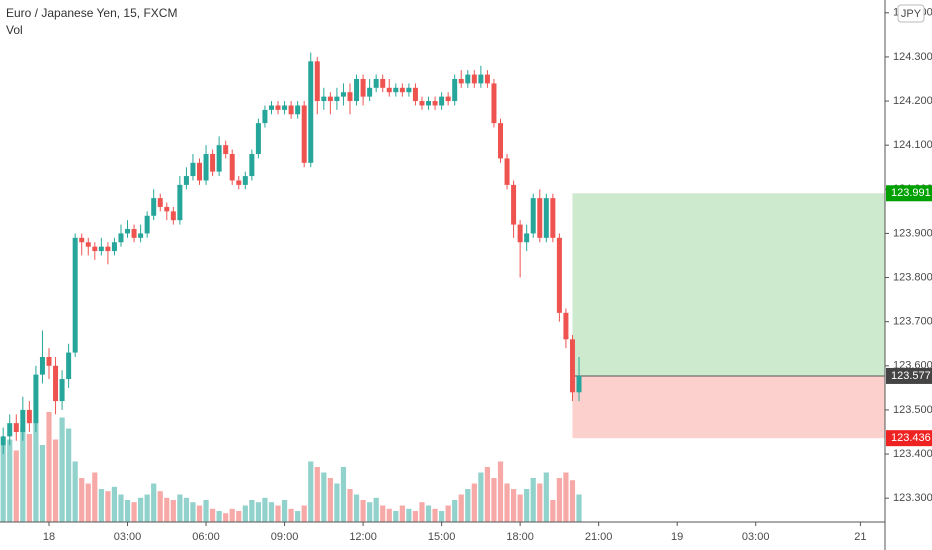 The image size is (932, 550). What do you see at coordinates (860, 537) in the screenshot?
I see `x-tick-label: 21` at bounding box center [860, 537].